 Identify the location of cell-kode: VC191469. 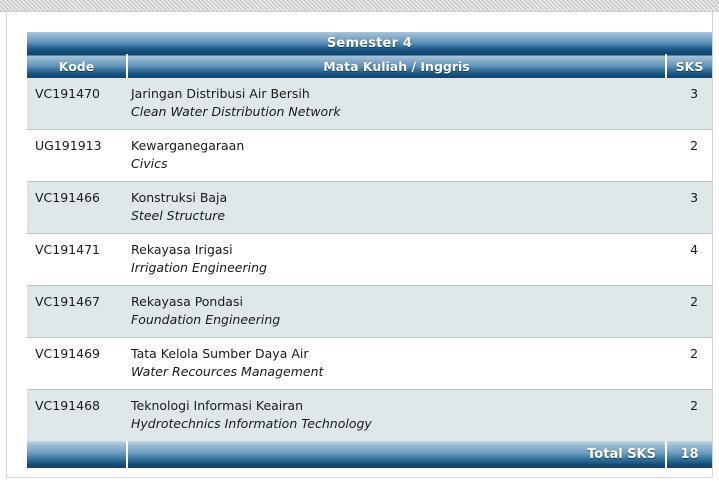
(77, 362).